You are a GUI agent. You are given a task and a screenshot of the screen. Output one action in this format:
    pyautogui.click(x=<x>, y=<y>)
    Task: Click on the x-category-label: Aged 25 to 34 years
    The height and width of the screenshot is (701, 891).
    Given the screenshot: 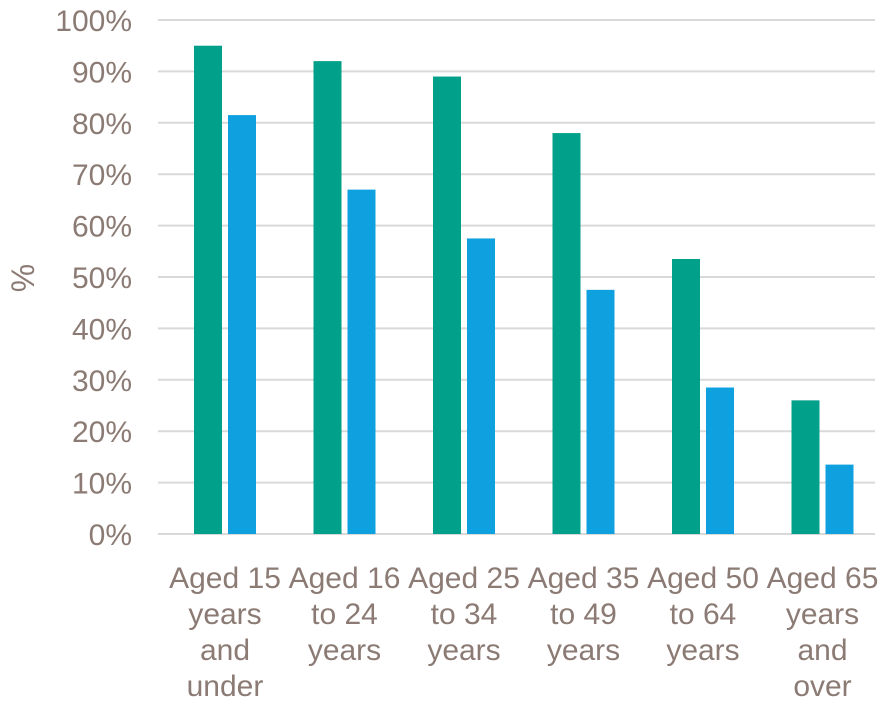 What is the action you would take?
    pyautogui.click(x=464, y=614)
    